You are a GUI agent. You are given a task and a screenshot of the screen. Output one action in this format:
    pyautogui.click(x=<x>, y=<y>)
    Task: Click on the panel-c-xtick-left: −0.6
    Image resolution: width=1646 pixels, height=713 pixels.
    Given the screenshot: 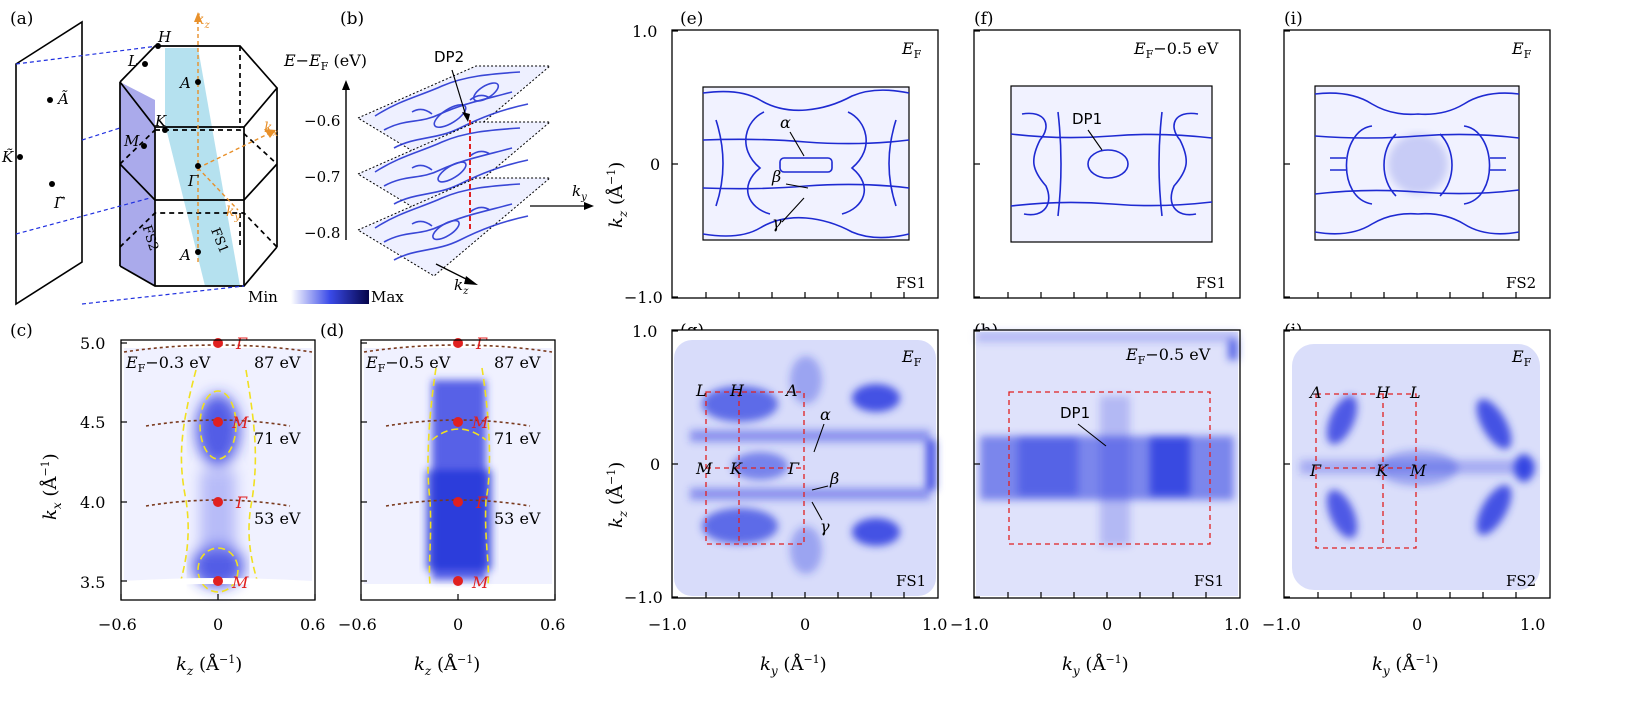 What is the action you would take?
    pyautogui.click(x=117, y=624)
    